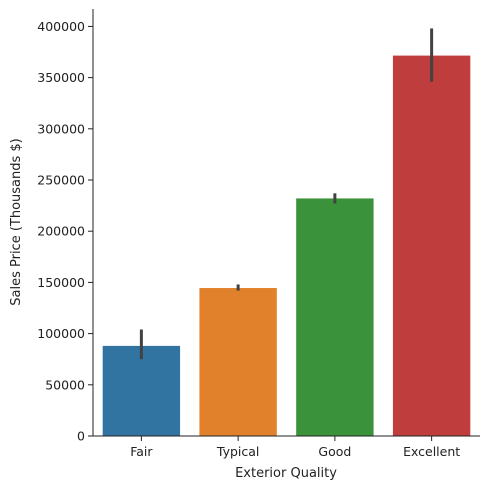 This screenshot has width=489, height=489. I want to click on x-tick-label: Excellent, so click(431, 451).